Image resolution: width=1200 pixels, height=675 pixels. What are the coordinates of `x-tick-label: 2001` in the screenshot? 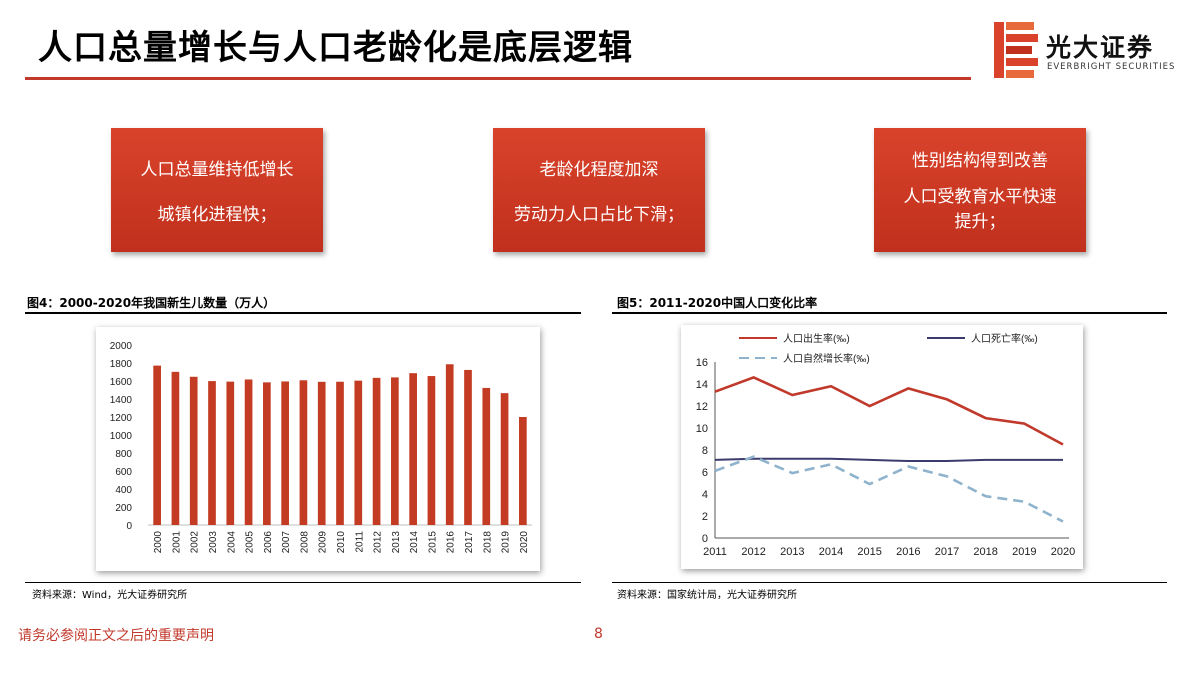 It's located at (176, 542).